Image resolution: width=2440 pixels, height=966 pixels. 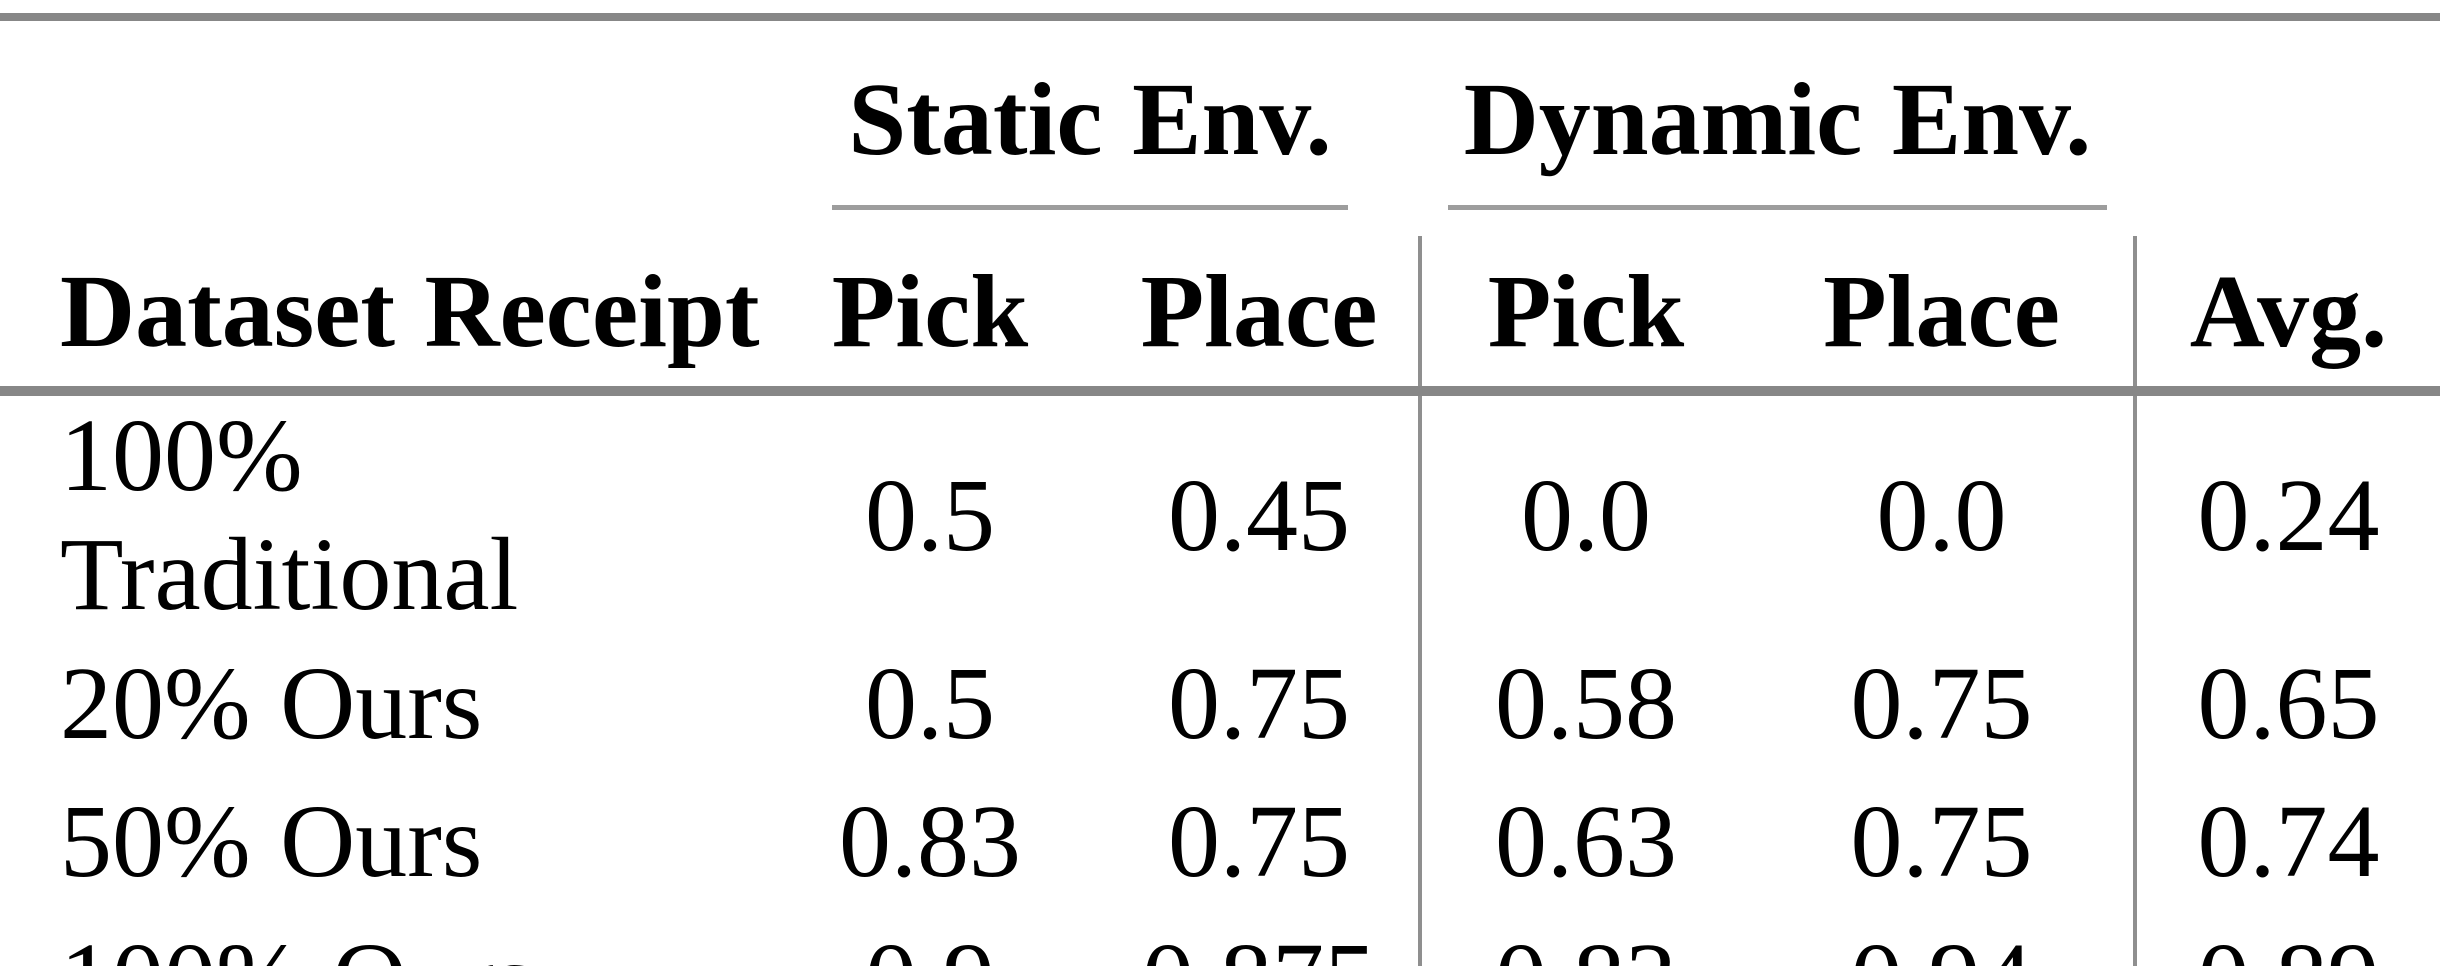 I want to click on group-header-dynamic-env: Dynamic Env., so click(x=1777, y=128).